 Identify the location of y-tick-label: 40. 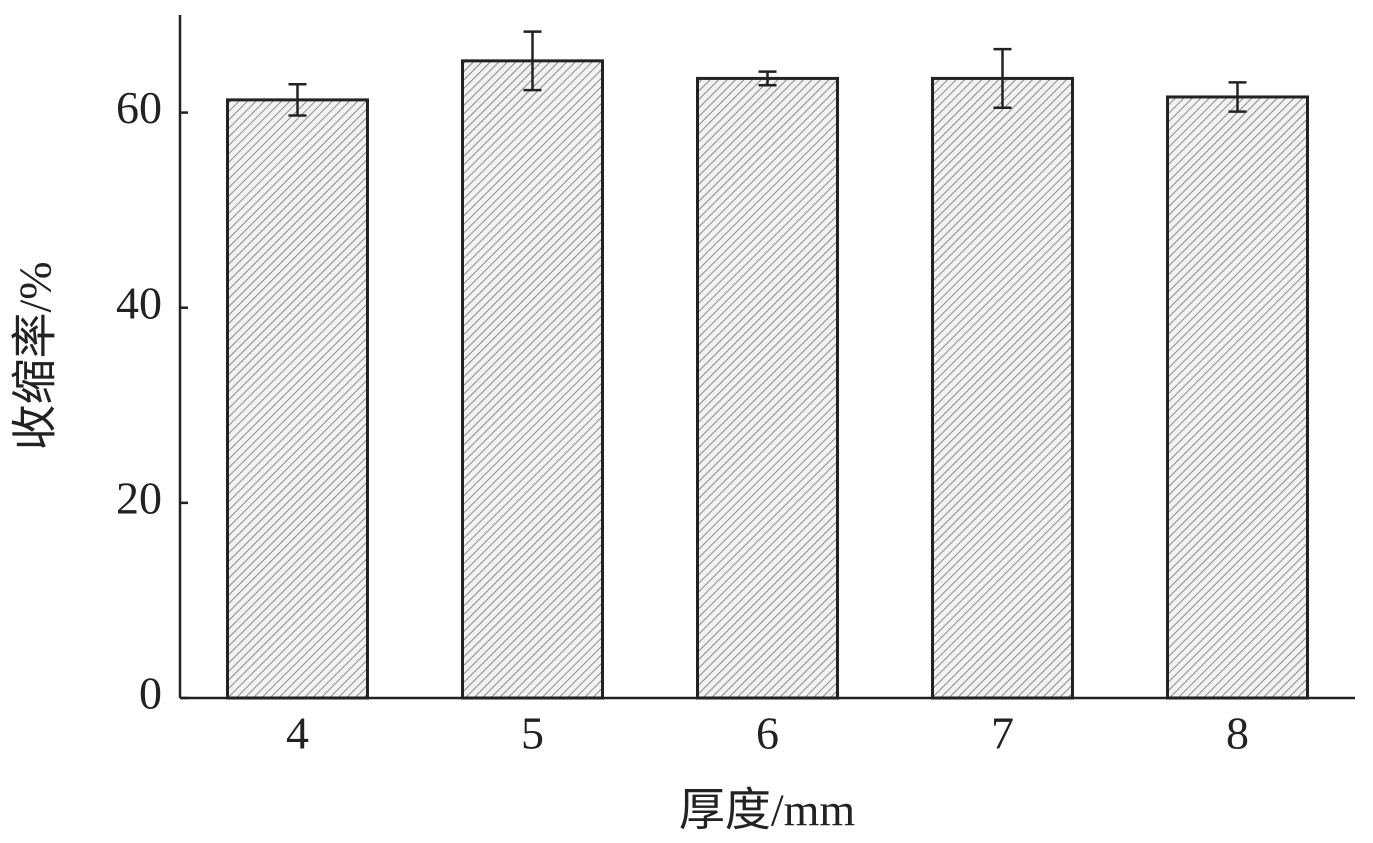
(139, 302).